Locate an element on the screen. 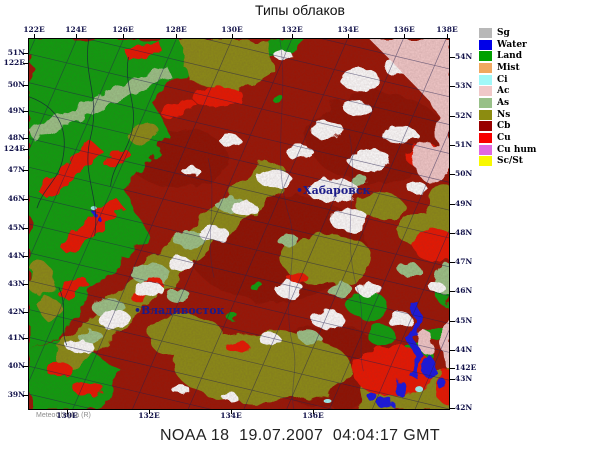 The height and width of the screenshot is (450, 600). axis-label-left: 42N is located at coordinates (16, 311).